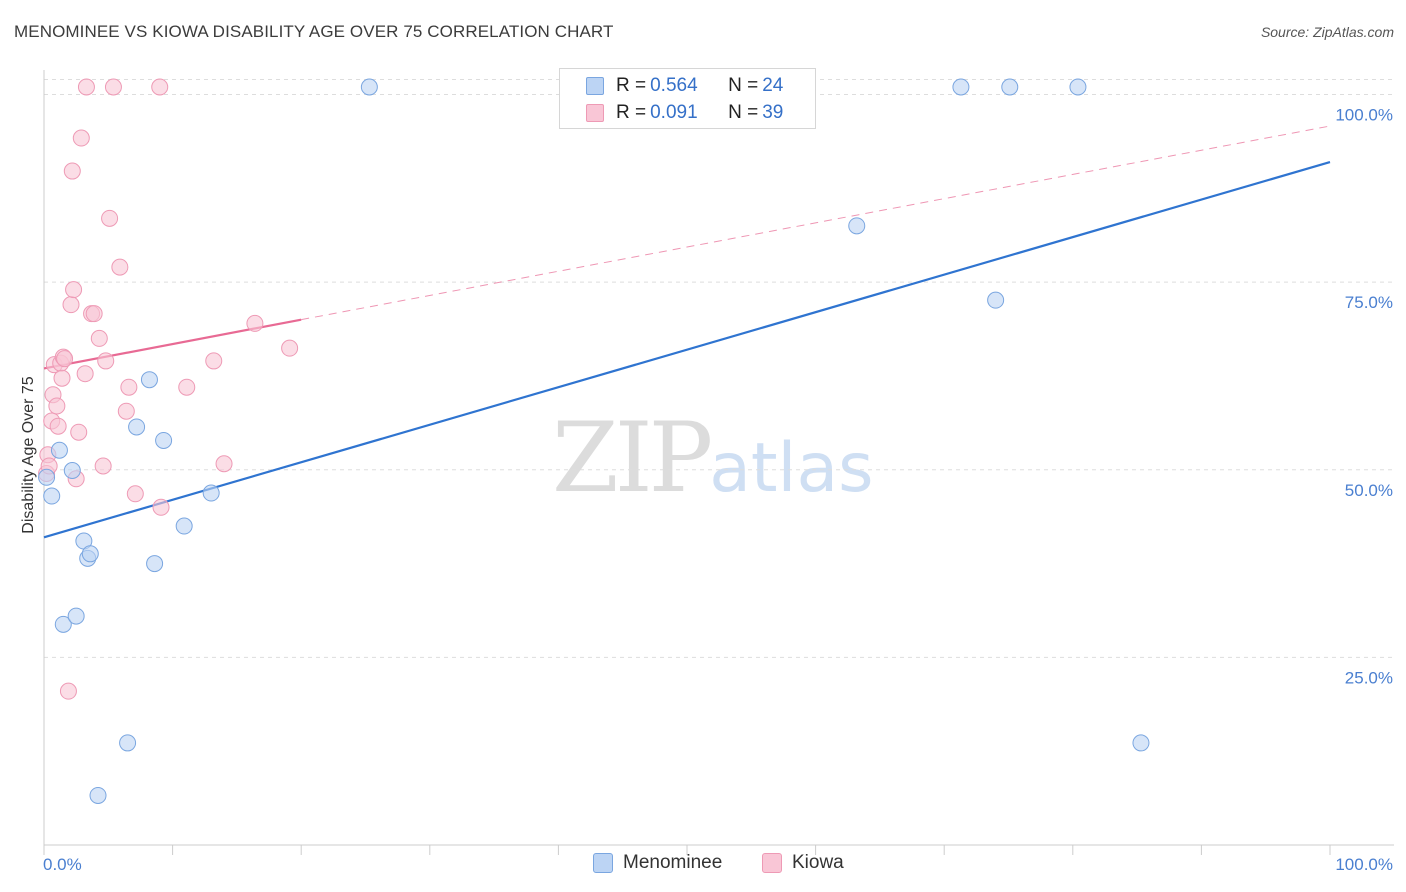  What do you see at coordinates (772, 863) in the screenshot?
I see `kiowa-legend-swatch` at bounding box center [772, 863].